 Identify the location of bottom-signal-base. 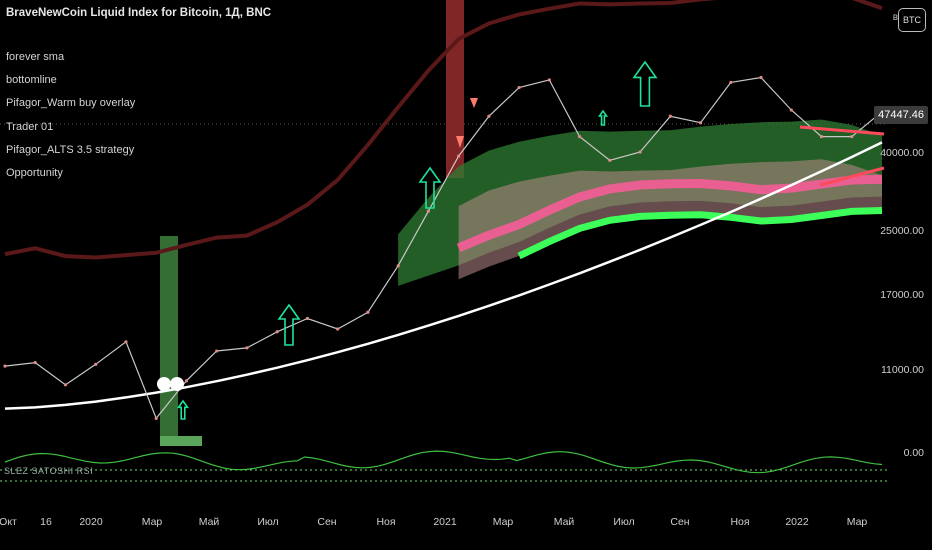
(181, 441).